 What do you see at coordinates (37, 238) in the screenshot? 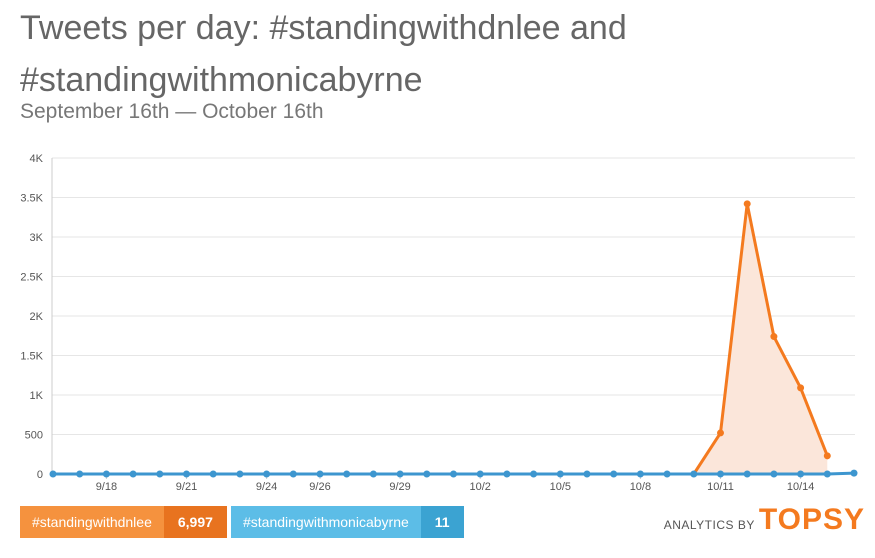
I see `y-tick-label: 3K` at bounding box center [37, 238].